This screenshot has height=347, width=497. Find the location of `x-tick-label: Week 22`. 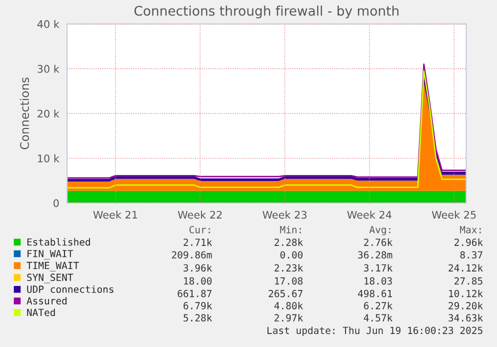

x-tick-label: Week 22 is located at coordinates (200, 214).